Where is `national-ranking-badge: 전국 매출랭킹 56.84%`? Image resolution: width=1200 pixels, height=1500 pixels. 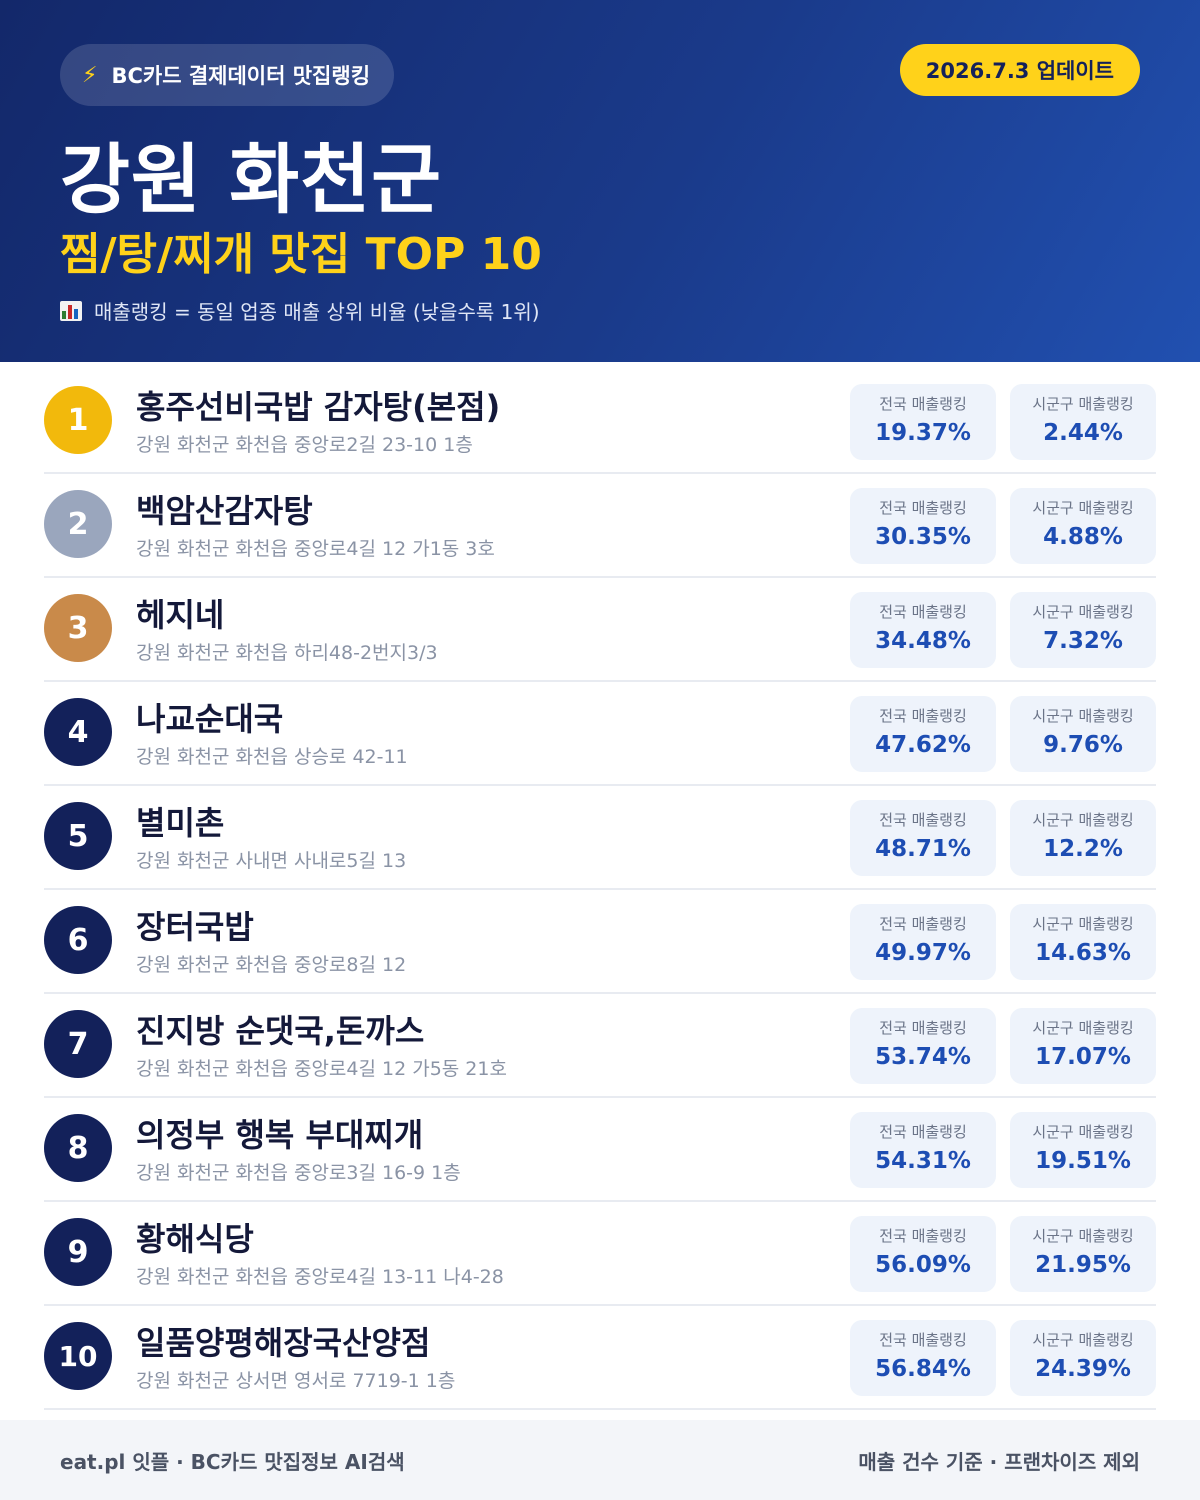 national-ranking-badge: 전국 매출랭킹 56.84% is located at coordinates (923, 1358).